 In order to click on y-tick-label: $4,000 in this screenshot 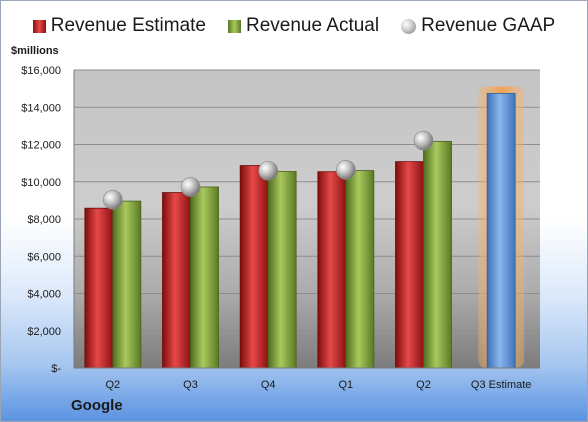, I will do `click(44, 295)`.